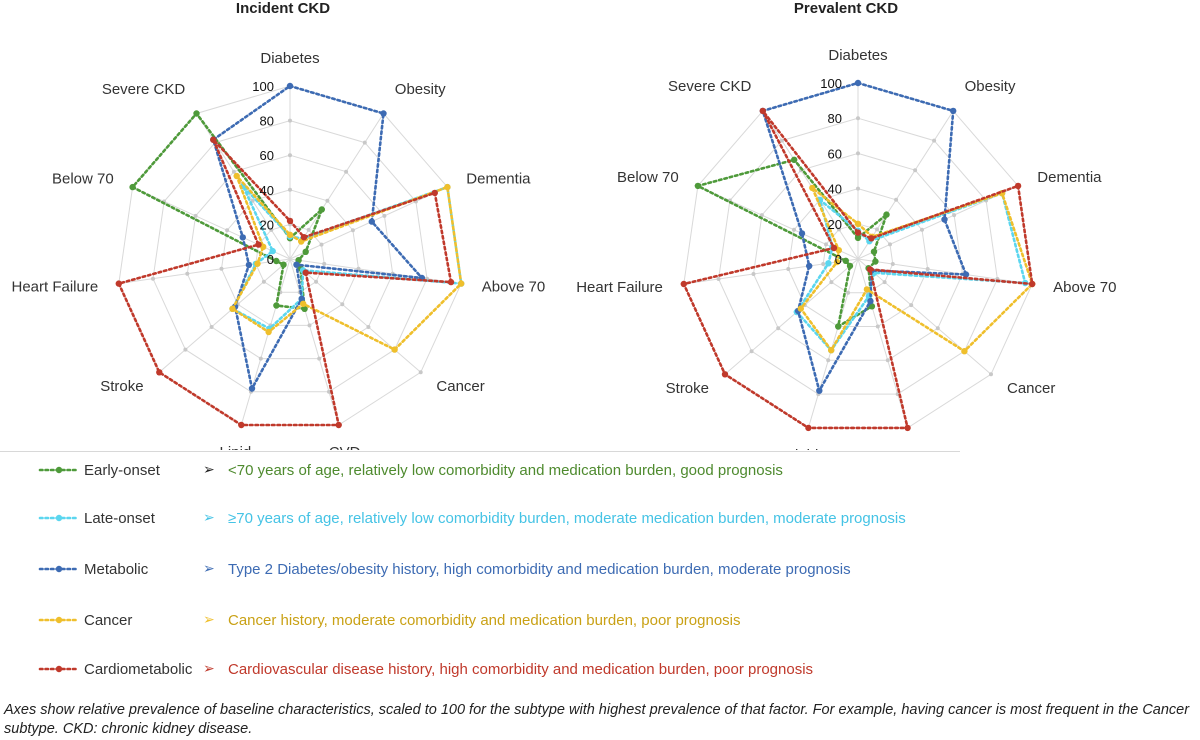 The width and height of the screenshot is (1200, 740). Describe the element at coordinates (803, 448) in the screenshot. I see `axis-label-lipid: Lipid` at that location.